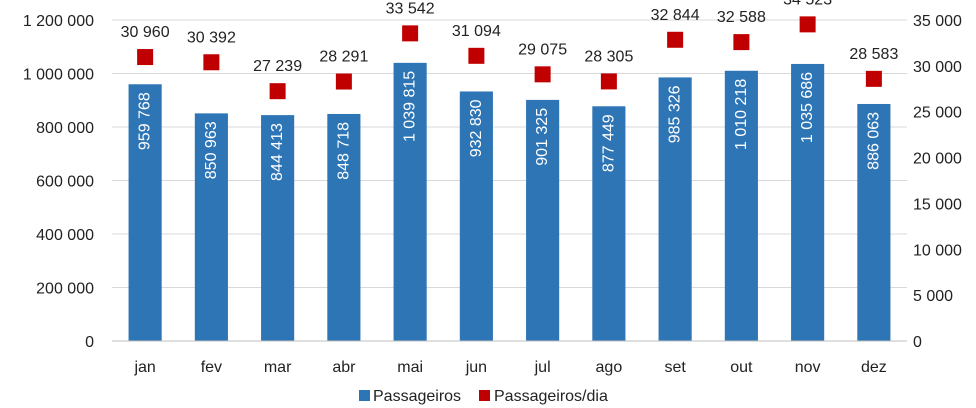 This screenshot has height=408, width=976. Describe the element at coordinates (211, 367) in the screenshot. I see `x-tick-label: fev` at that location.